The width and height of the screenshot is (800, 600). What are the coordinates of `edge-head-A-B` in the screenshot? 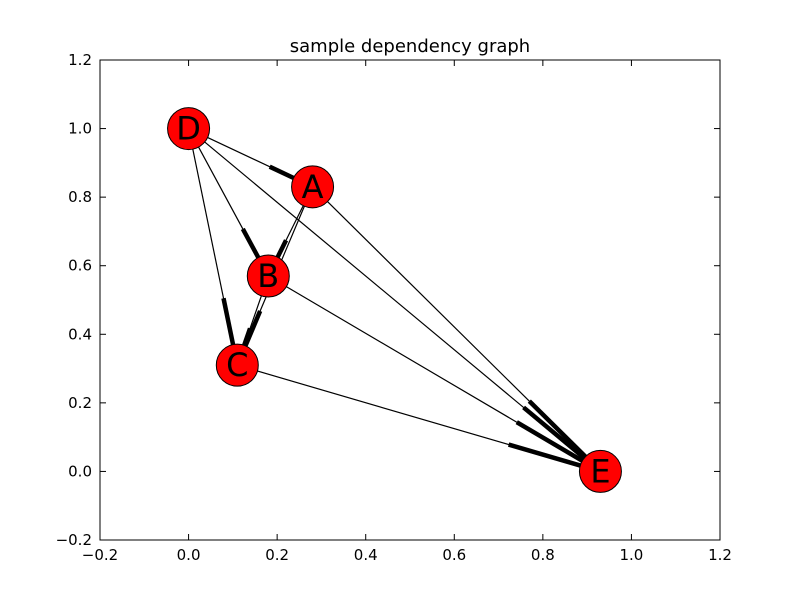 It's located at (282, 249).